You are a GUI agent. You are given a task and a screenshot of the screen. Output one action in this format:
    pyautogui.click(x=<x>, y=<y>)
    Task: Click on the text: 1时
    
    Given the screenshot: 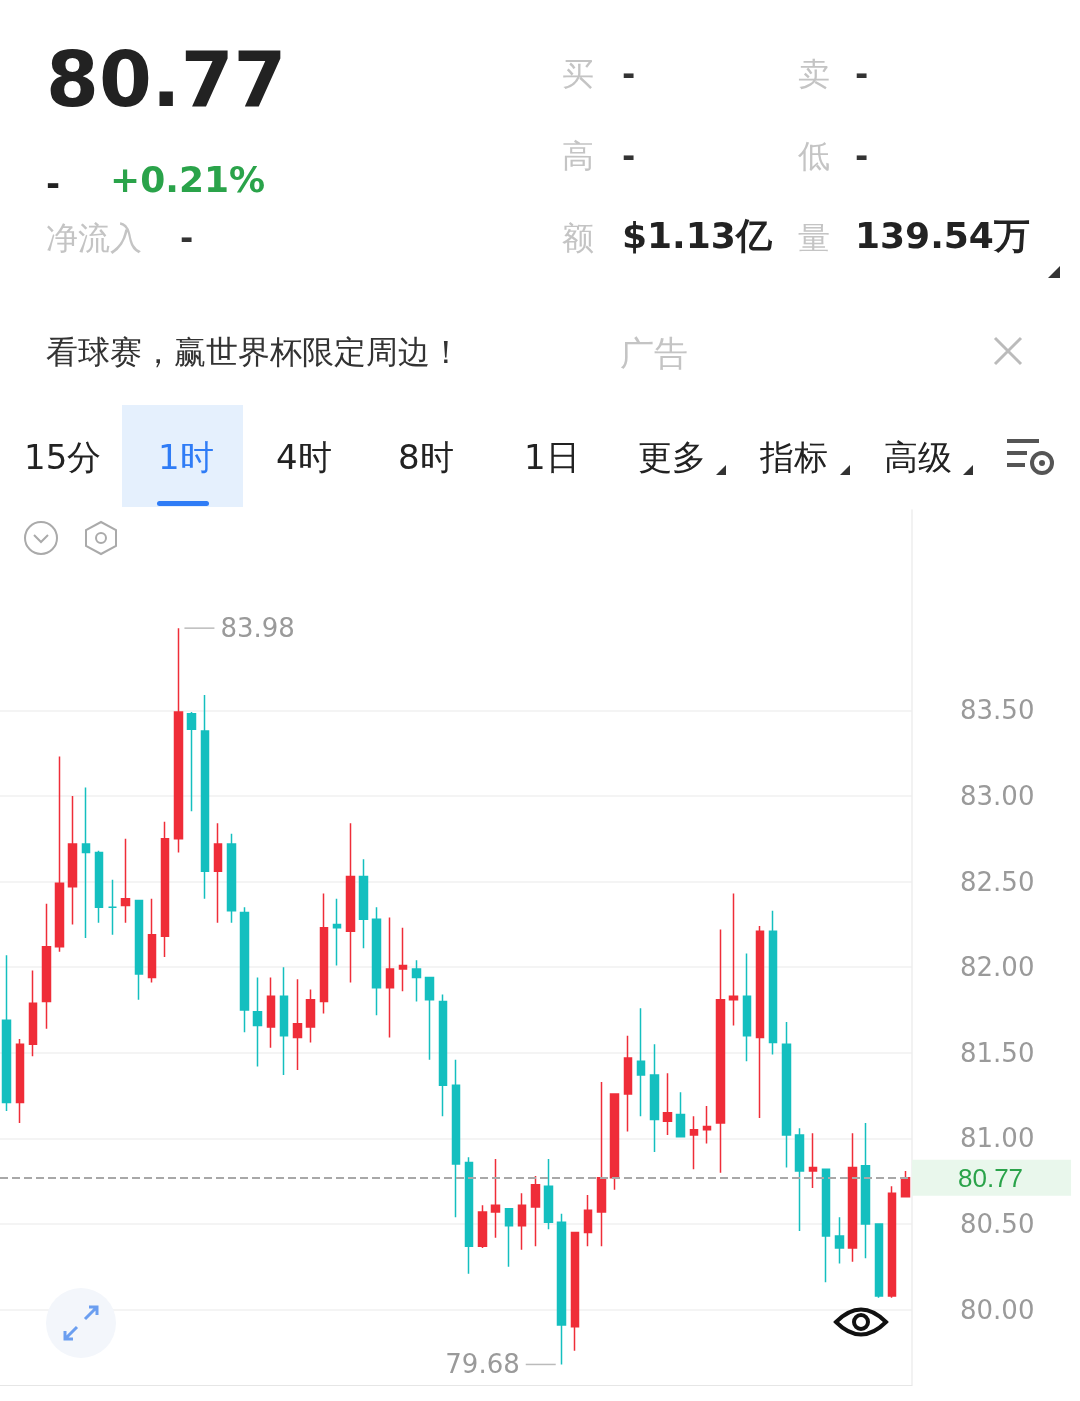 What is the action you would take?
    pyautogui.click(x=186, y=457)
    